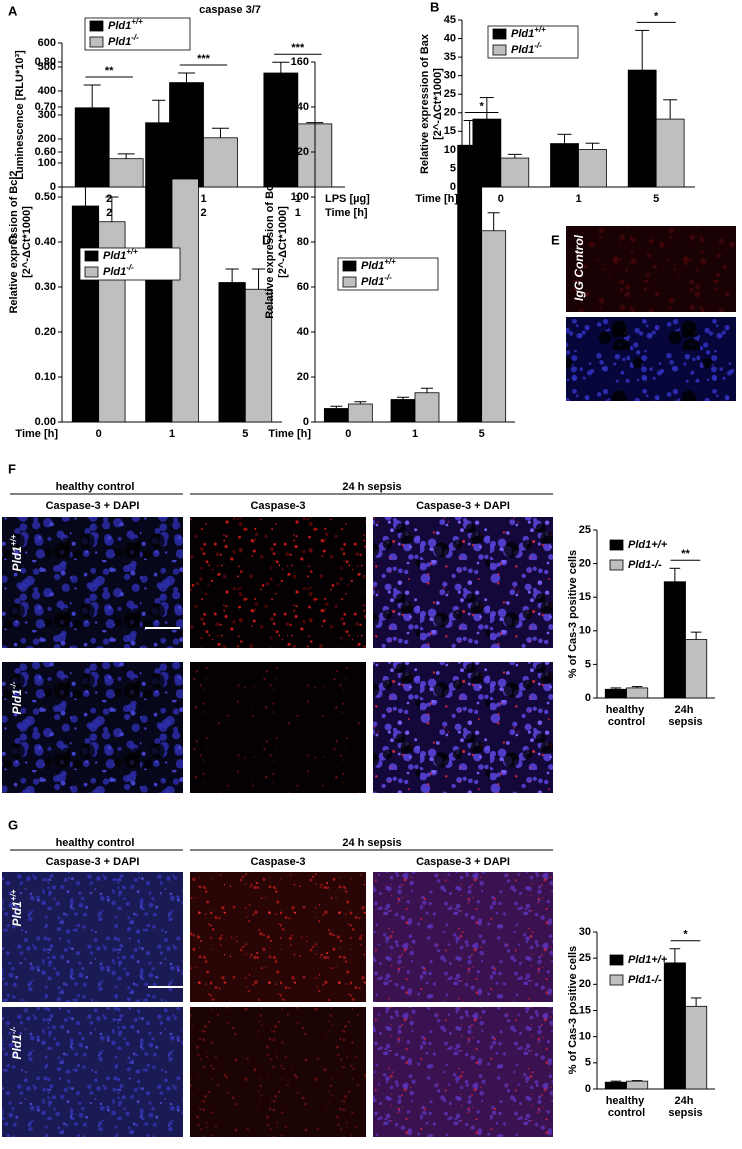  Describe the element at coordinates (14, 241) in the screenshot. I see `y-axis-label: Relative expression of Bcl2` at that location.